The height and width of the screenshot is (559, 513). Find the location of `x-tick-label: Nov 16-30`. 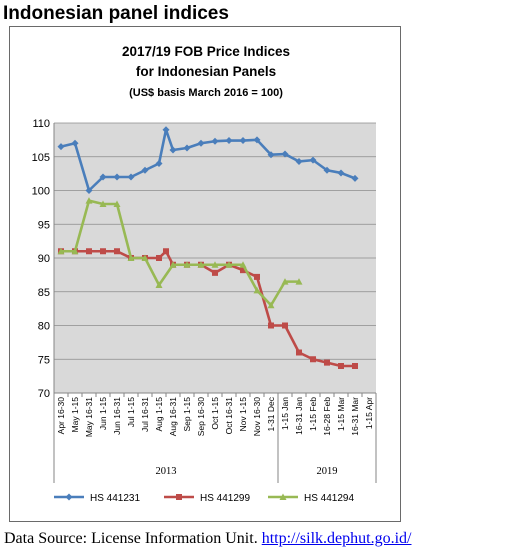

x-tick-label: Nov 16-30 is located at coordinates (257, 416).